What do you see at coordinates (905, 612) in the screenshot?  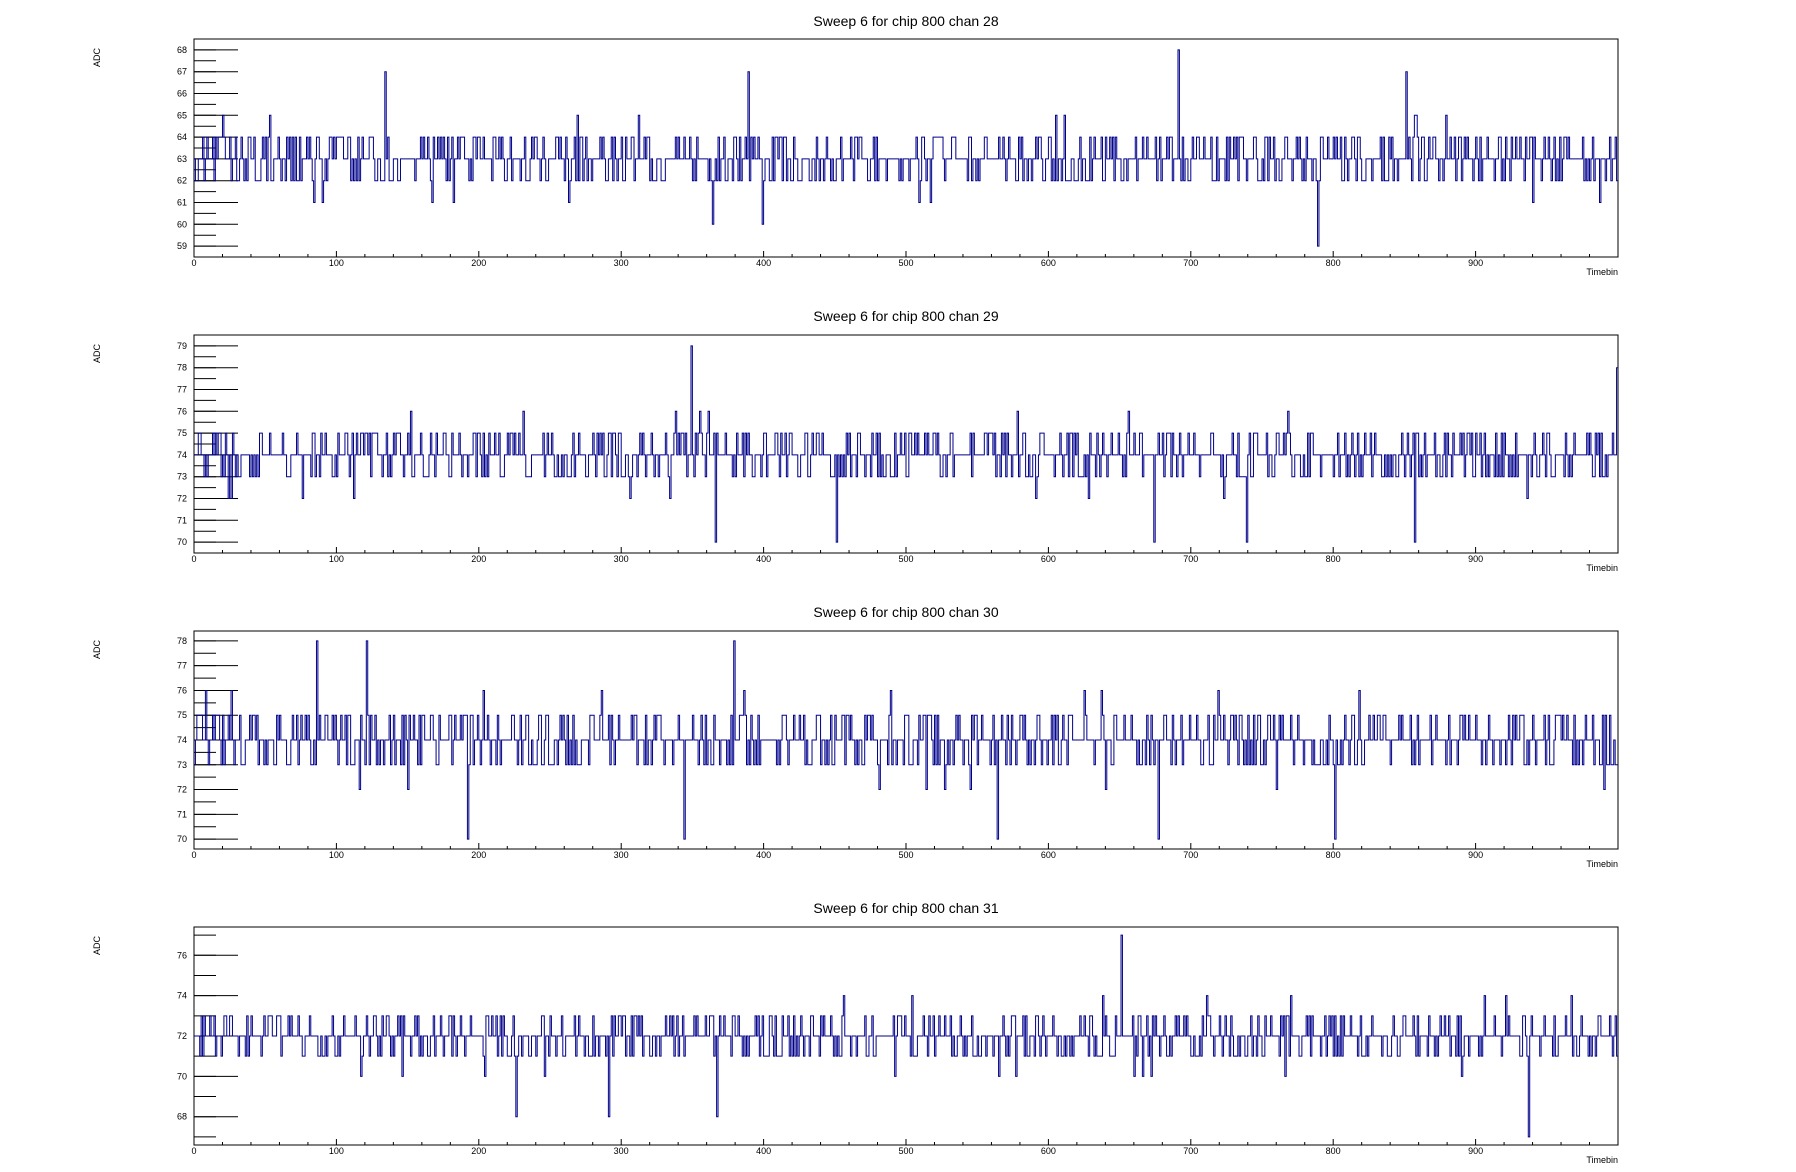 I see `chart-title: Sweep 6 for chip 800 chan 30` at bounding box center [905, 612].